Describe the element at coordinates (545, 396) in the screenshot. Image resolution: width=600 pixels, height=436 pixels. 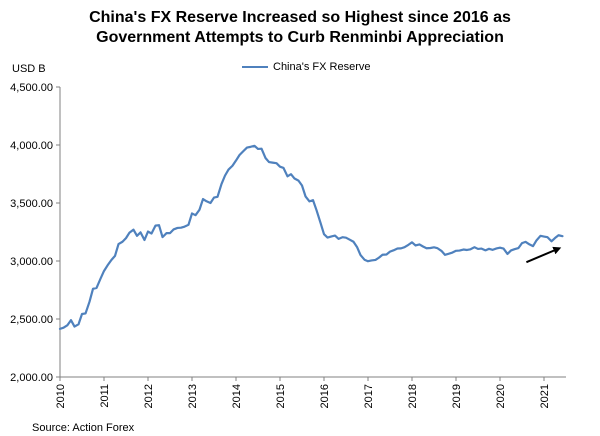
I see `x-tick-label: 2021` at that location.